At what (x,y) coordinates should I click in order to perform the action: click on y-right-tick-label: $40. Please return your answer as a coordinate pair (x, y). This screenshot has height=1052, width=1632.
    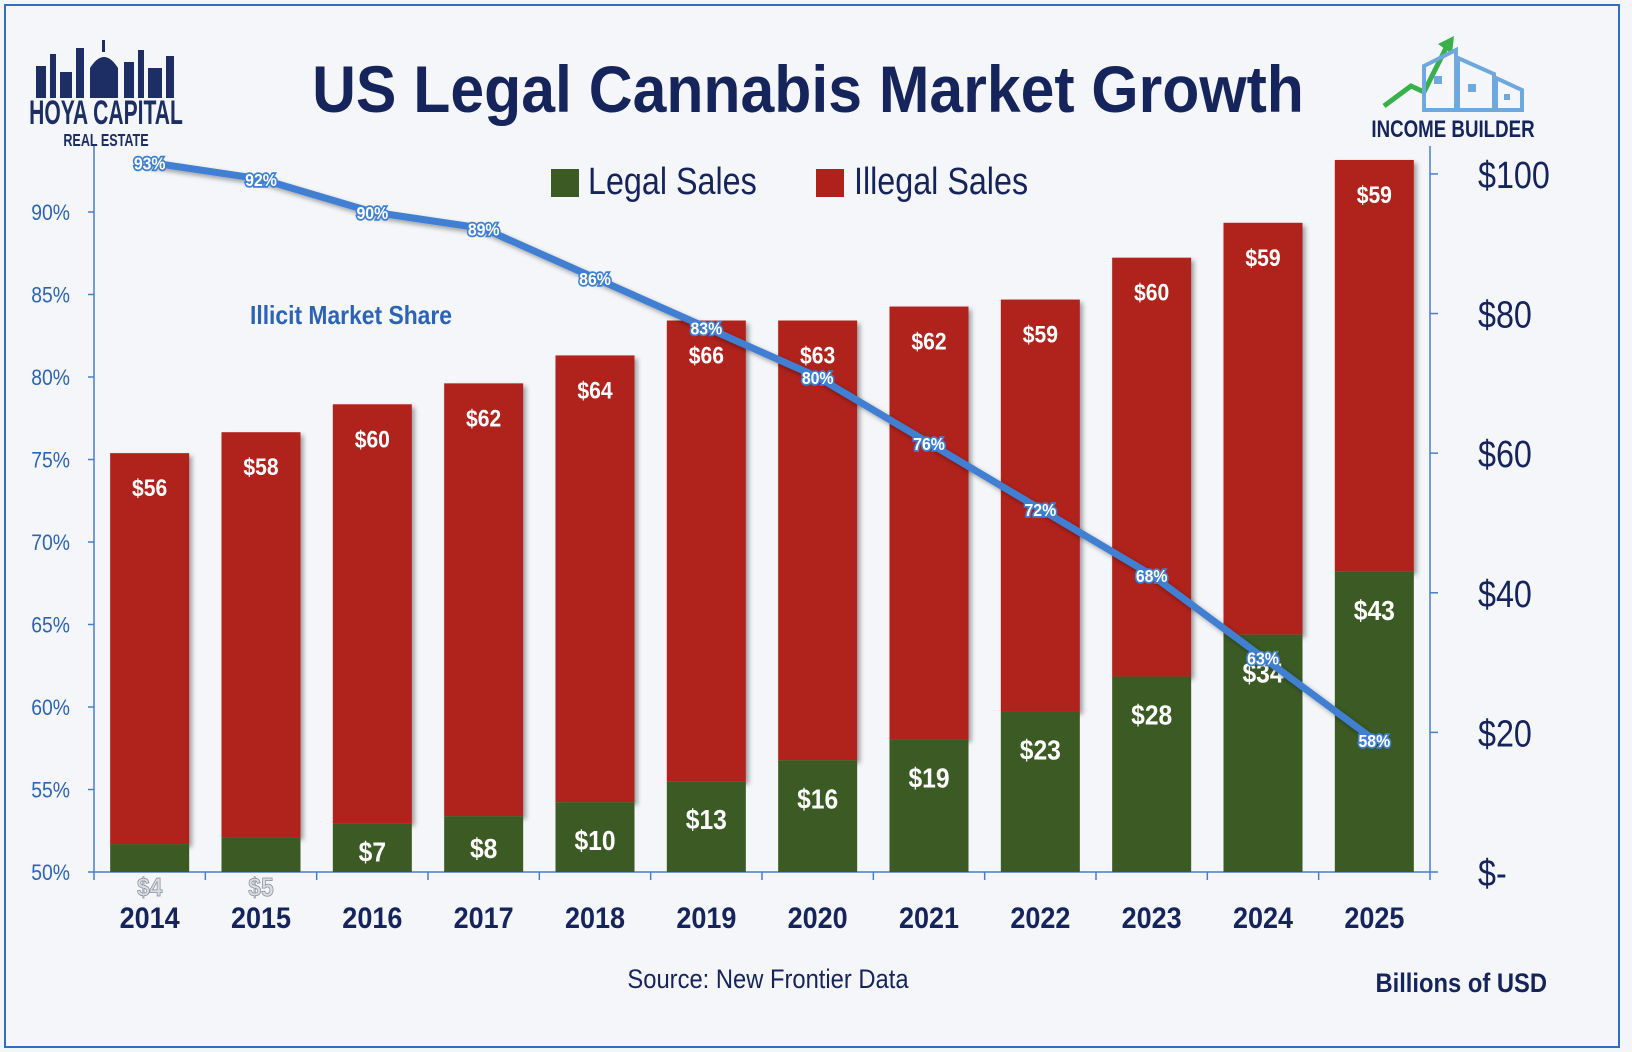
    Looking at the image, I should click on (1505, 594).